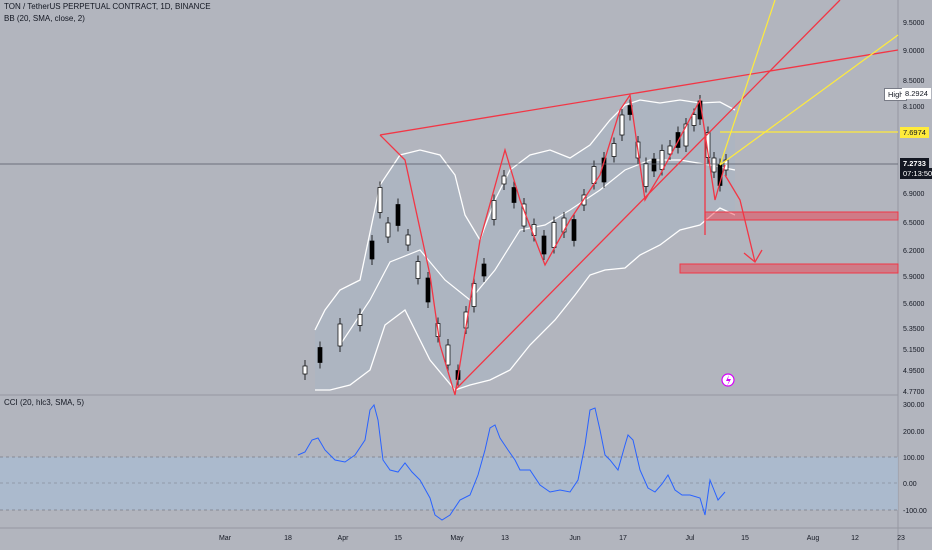  What do you see at coordinates (910, 484) in the screenshot?
I see `cci-tick: 0.00` at bounding box center [910, 484].